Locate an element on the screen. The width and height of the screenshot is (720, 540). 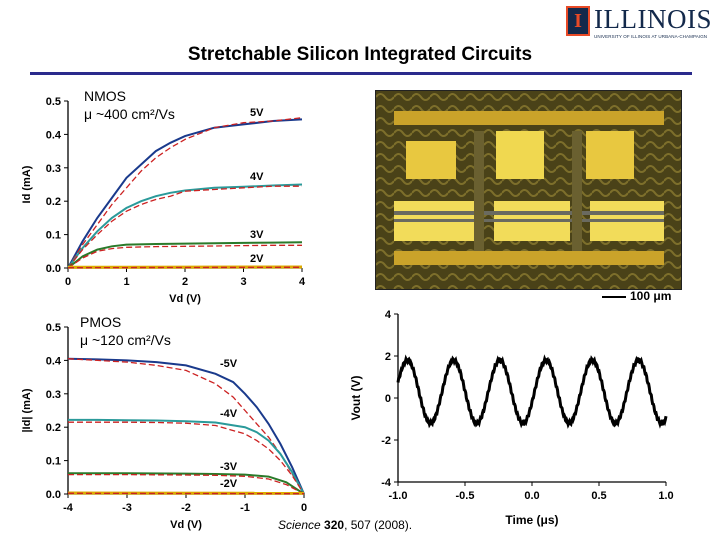
pmos-series-label: -4V is located at coordinates (229, 414).